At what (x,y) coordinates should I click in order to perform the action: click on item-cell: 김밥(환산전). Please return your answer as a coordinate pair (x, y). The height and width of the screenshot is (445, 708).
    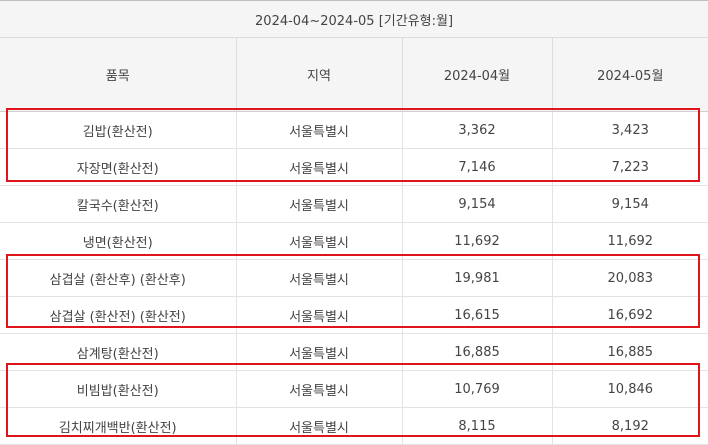
    Looking at the image, I should click on (118, 130).